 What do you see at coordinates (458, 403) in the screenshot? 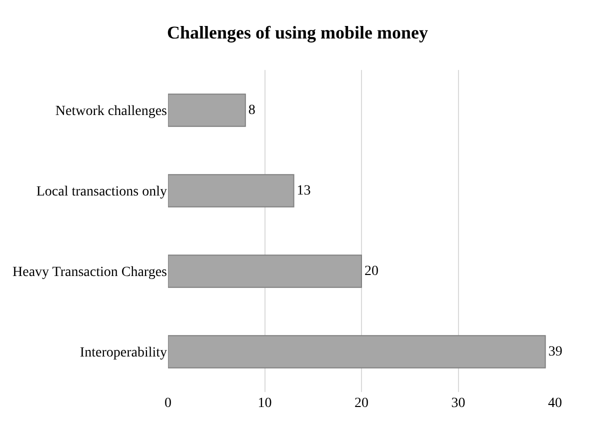
I see `x-tick-label: 30` at bounding box center [458, 403].